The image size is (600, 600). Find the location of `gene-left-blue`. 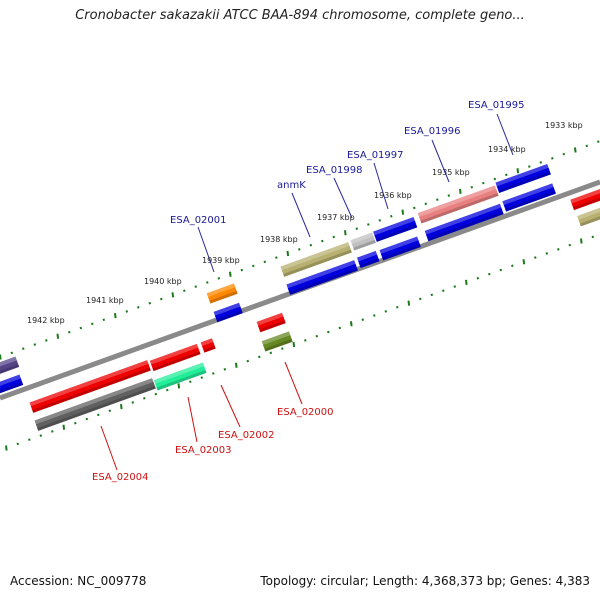

gene-left-blue is located at coordinates (12, 384).